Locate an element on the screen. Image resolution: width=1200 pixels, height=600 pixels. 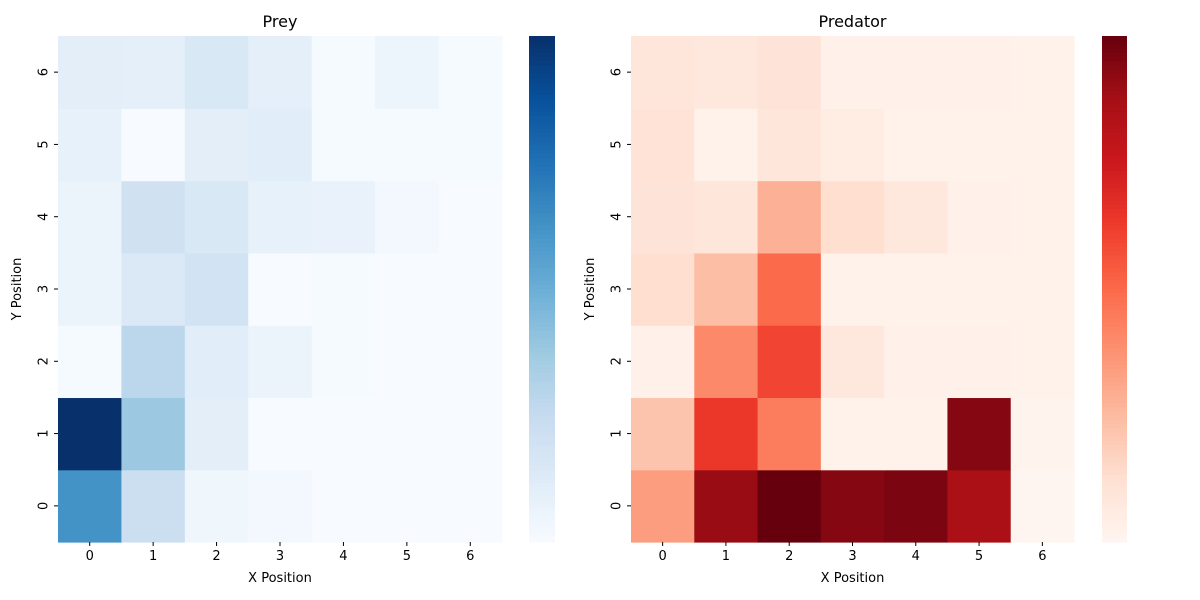
y-tick-label: 0 is located at coordinates (44, 506).